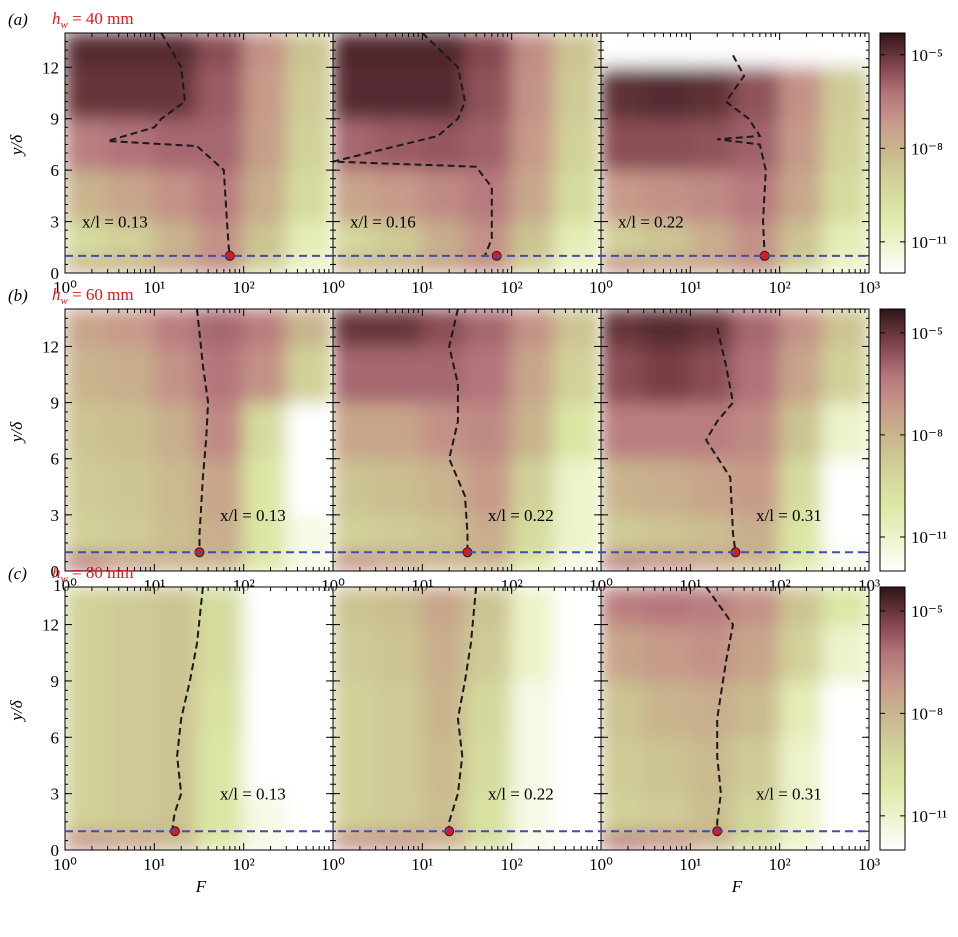 The height and width of the screenshot is (937, 958). I want to click on contour-cells, so click(467, 440).